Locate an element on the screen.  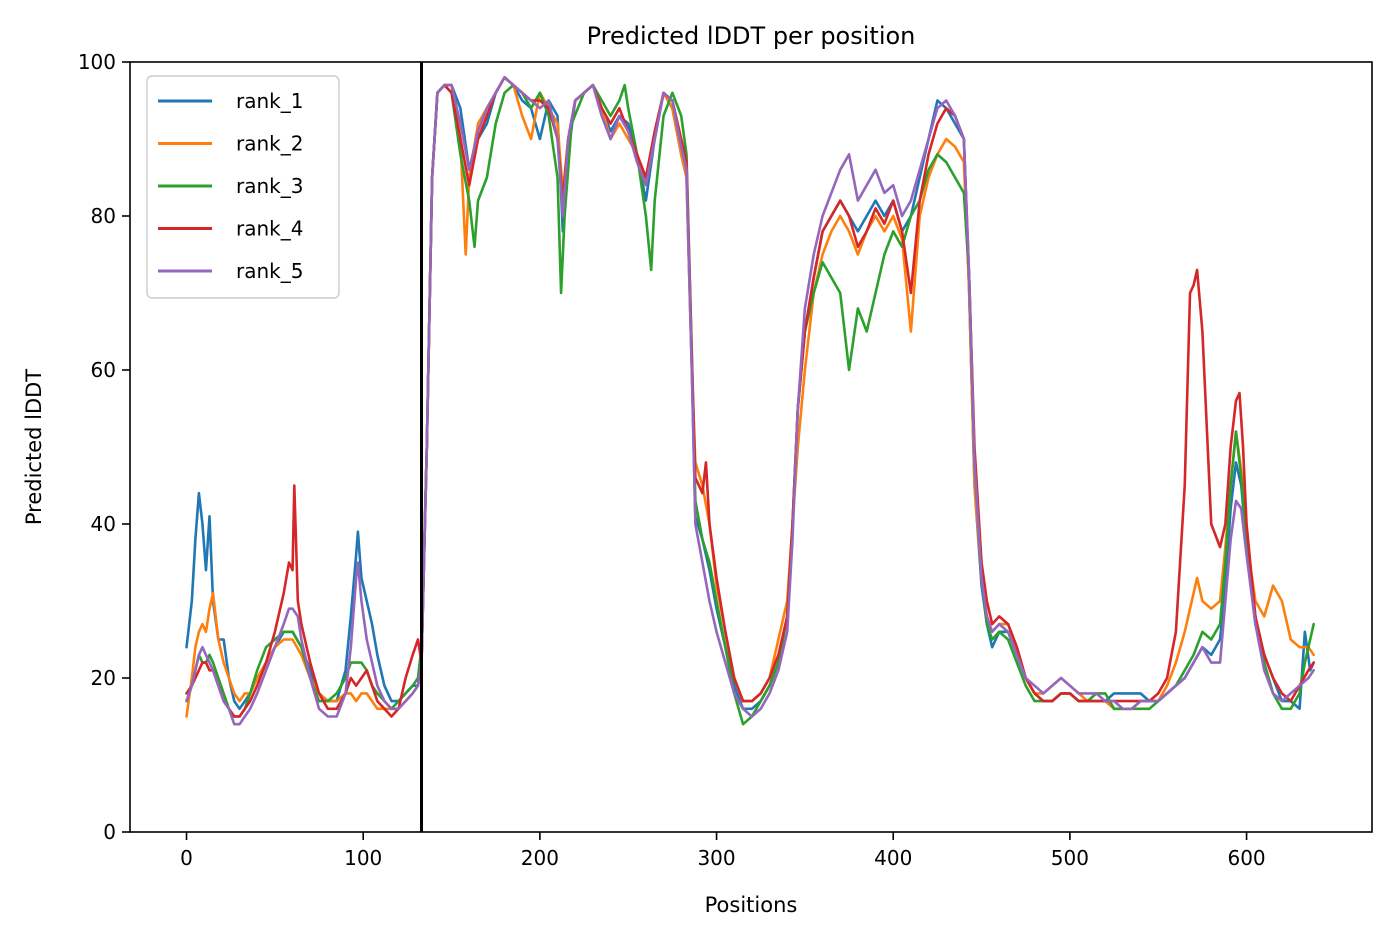
y-tick-label: 20 is located at coordinates (103, 678).